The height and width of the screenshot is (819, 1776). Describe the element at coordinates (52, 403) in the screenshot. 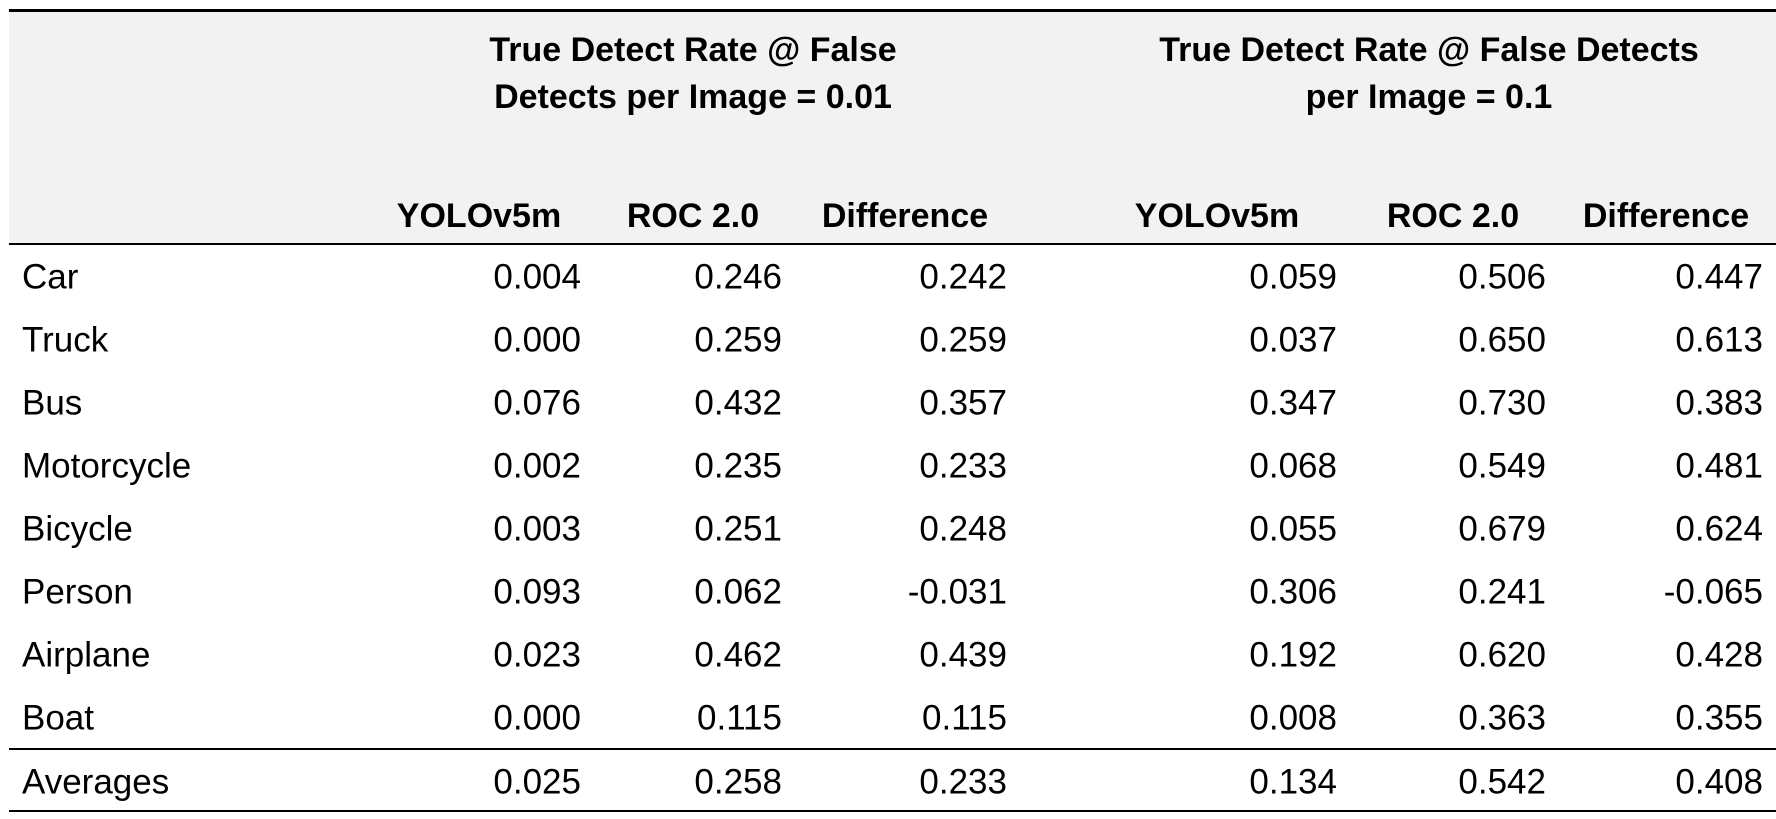

I see `row-label: Bus` at that location.